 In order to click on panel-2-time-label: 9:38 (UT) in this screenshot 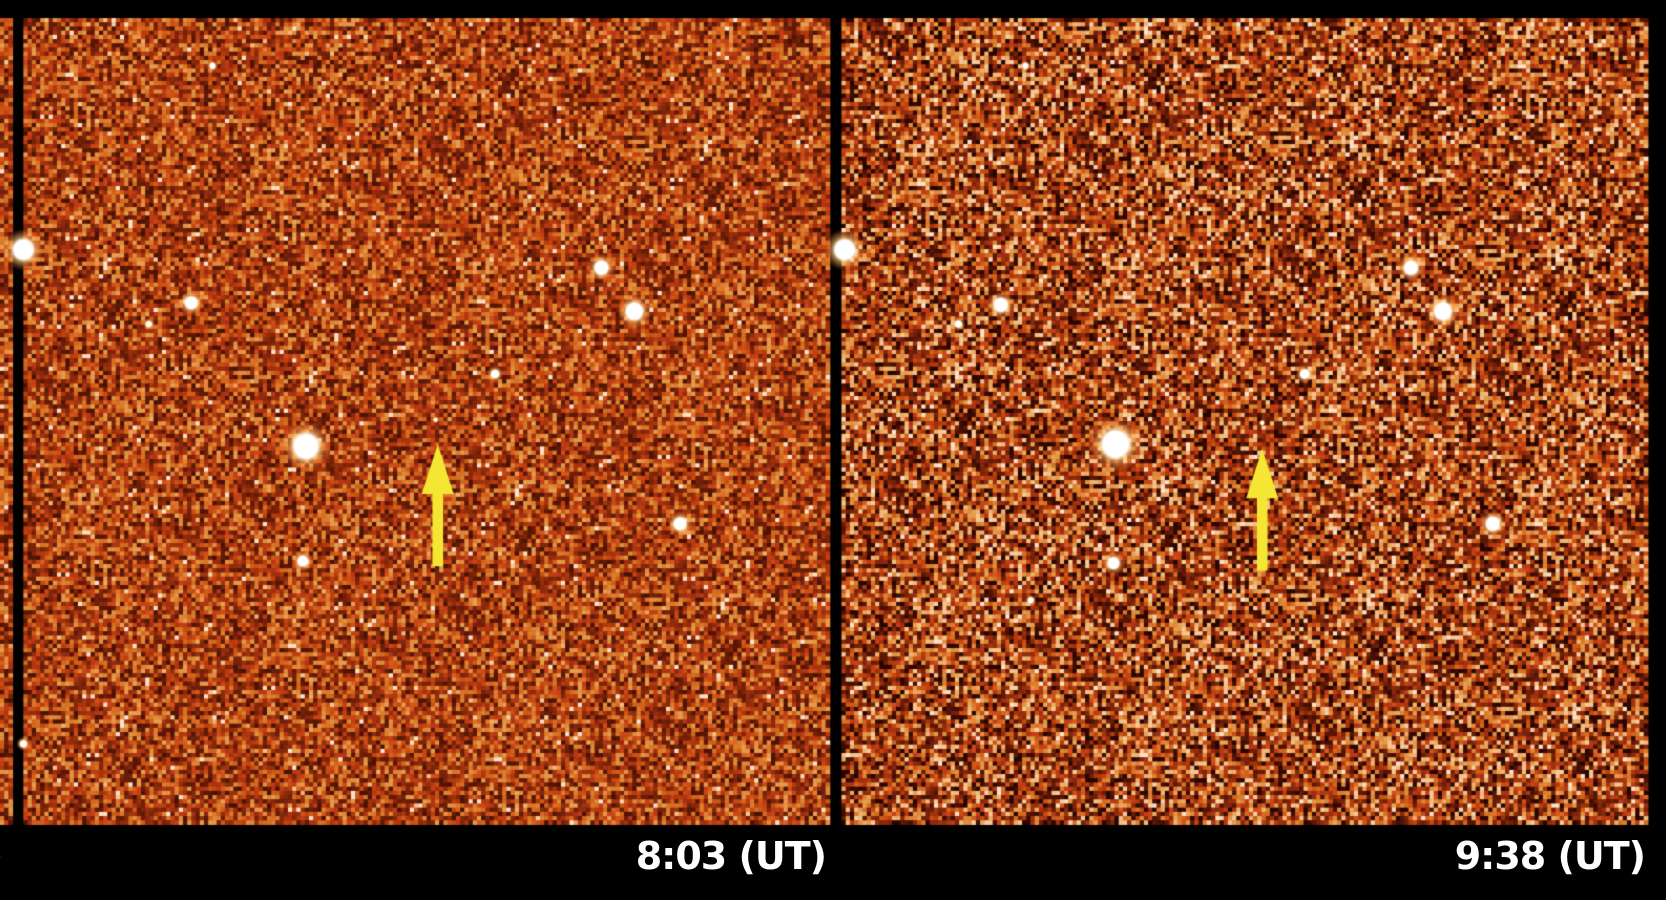, I will do `click(1550, 856)`.